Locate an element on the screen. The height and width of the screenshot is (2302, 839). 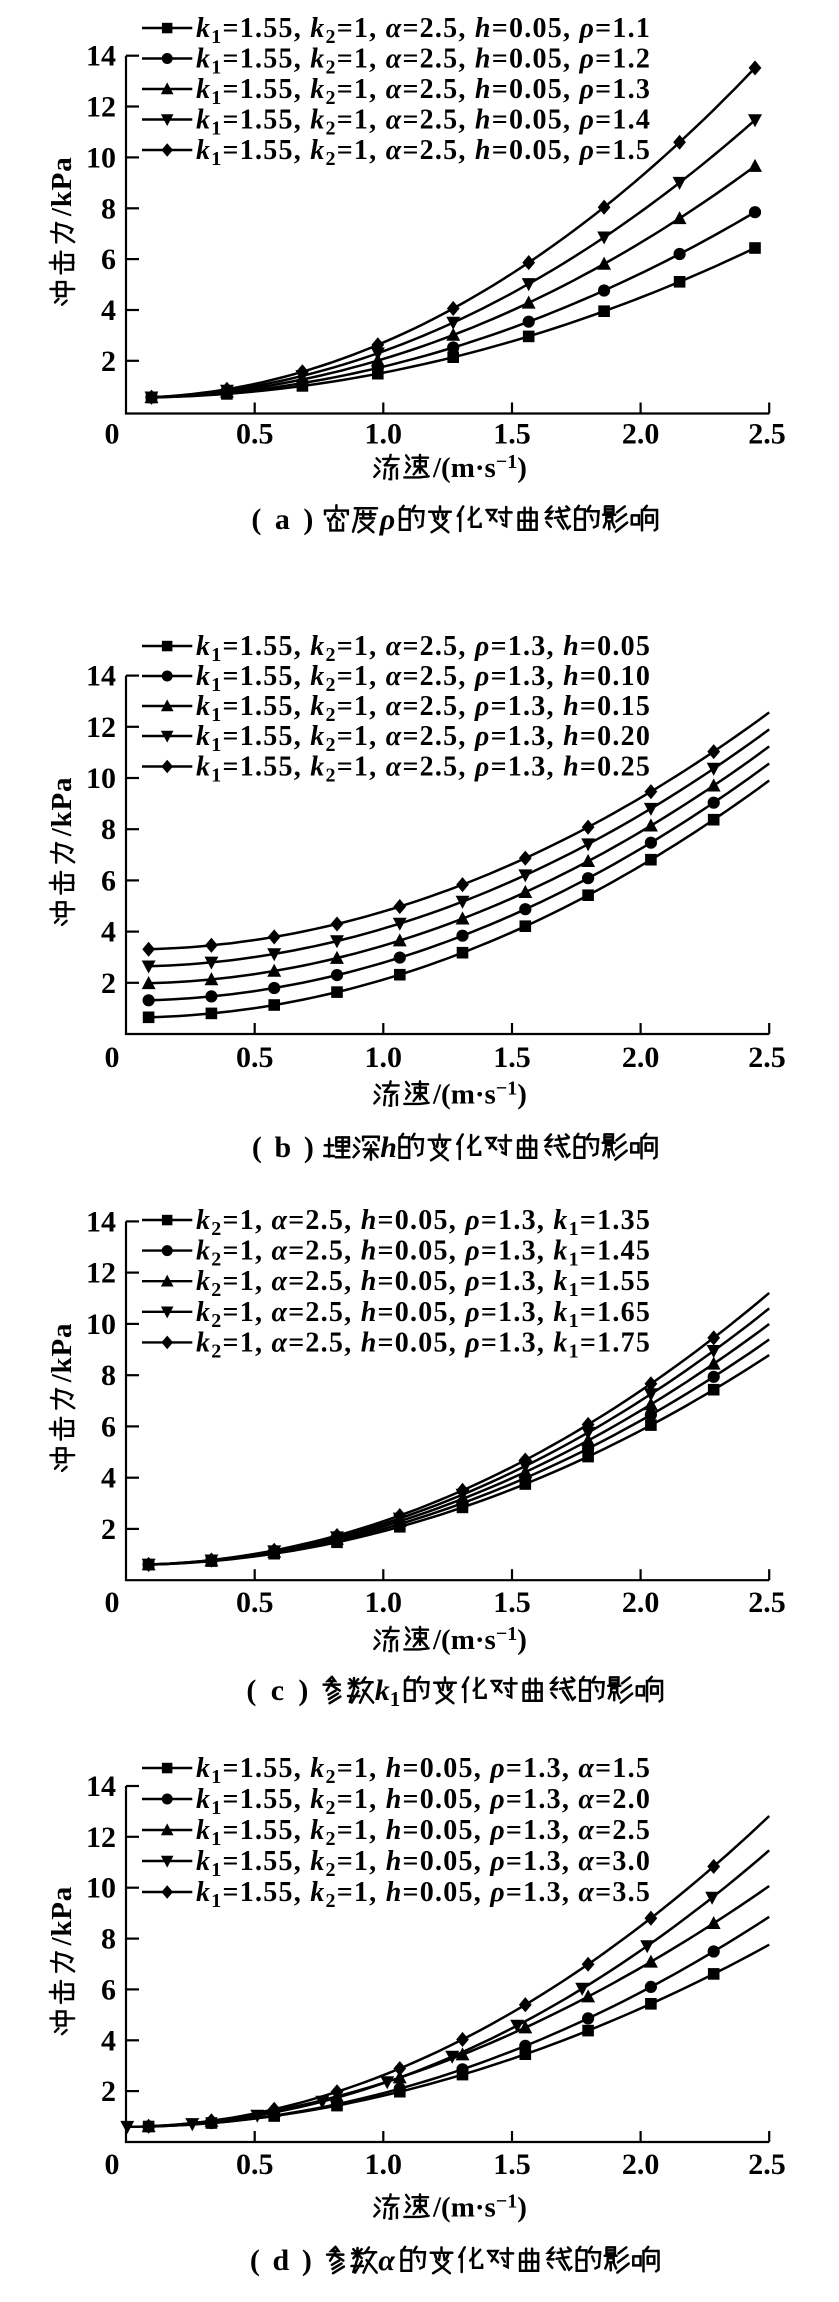
svg-text:k1​=1.55, k2​=1, α=2.5, ρ=1.3,: k1​=1.55, k2​=1, α=2.5, ρ=1.3, h=0.25 is located at coordinates (423, 769).